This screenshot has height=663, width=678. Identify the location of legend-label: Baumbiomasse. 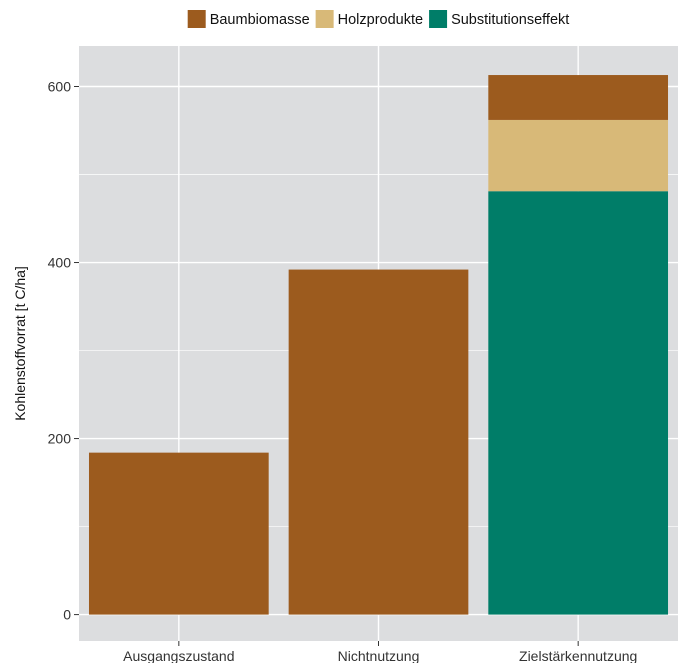
(260, 20).